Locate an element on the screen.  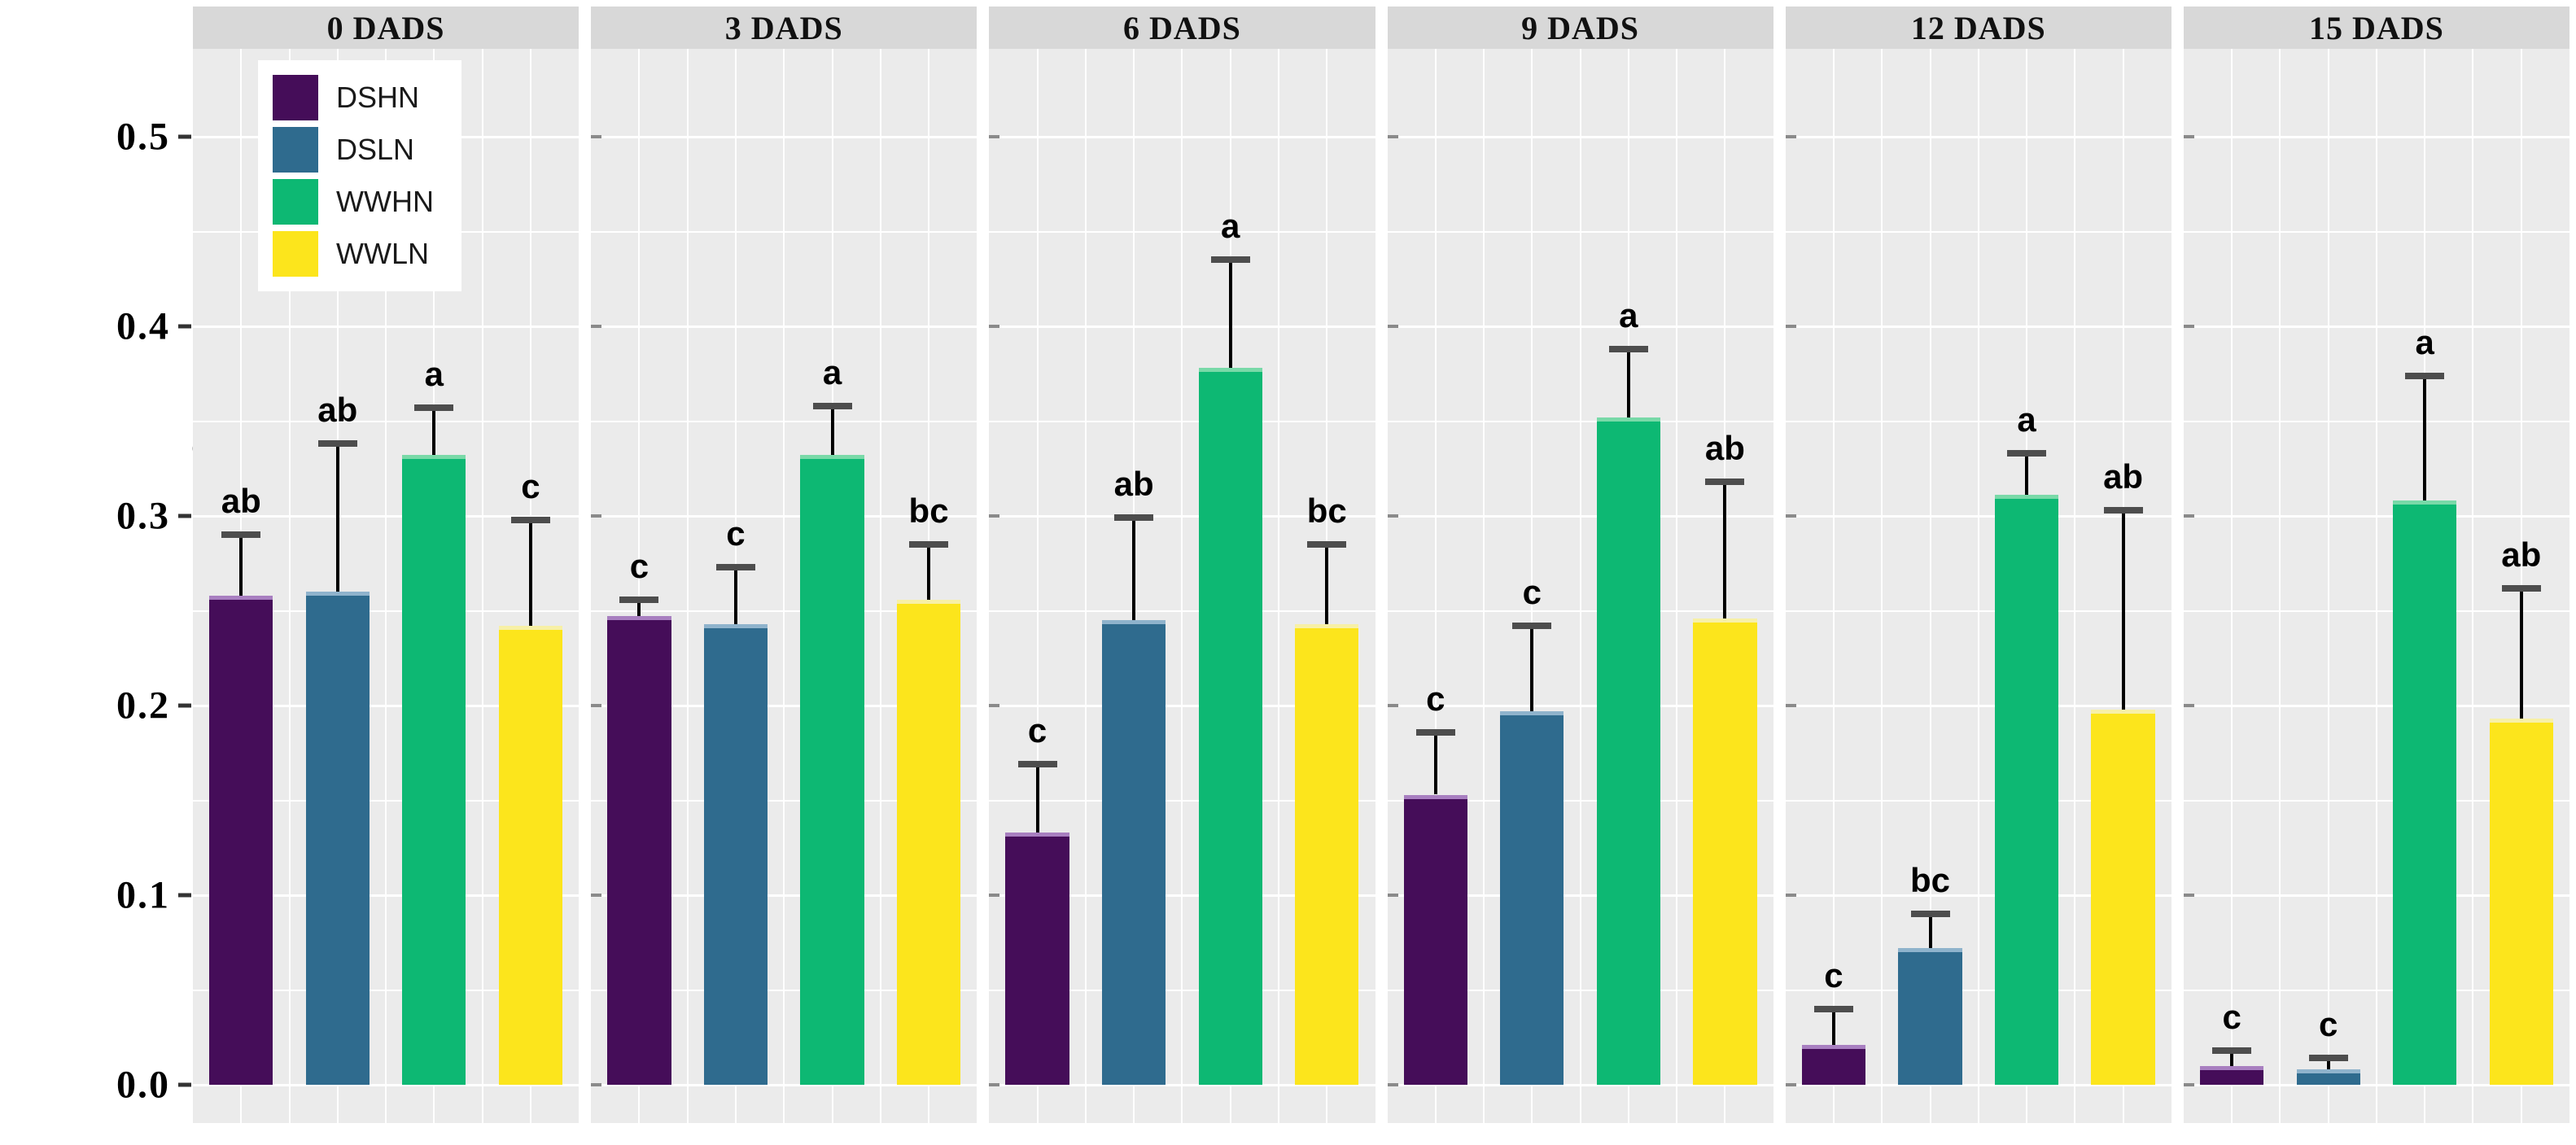
legend-item-dshn: DSHN is located at coordinates (353, 97).